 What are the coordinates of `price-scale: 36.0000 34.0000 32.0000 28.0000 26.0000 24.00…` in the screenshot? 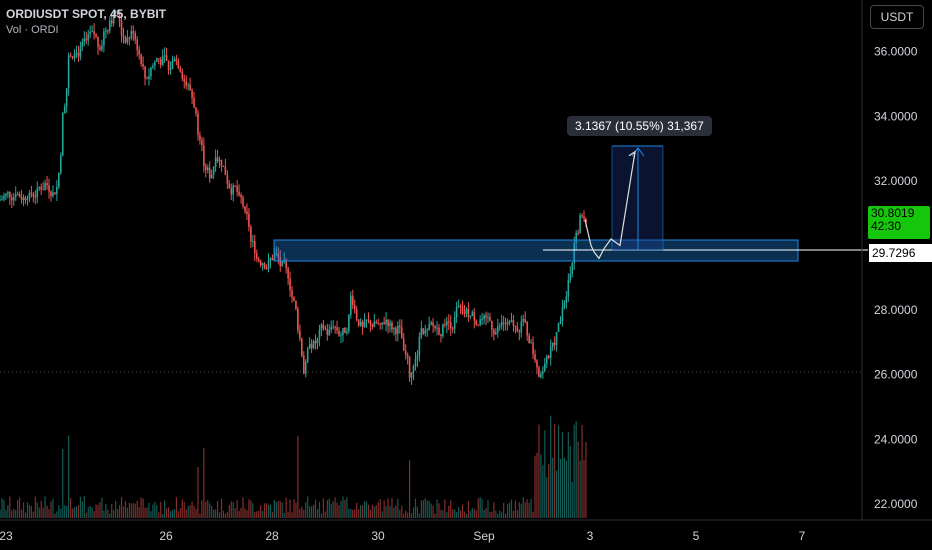 It's located at (896, 278).